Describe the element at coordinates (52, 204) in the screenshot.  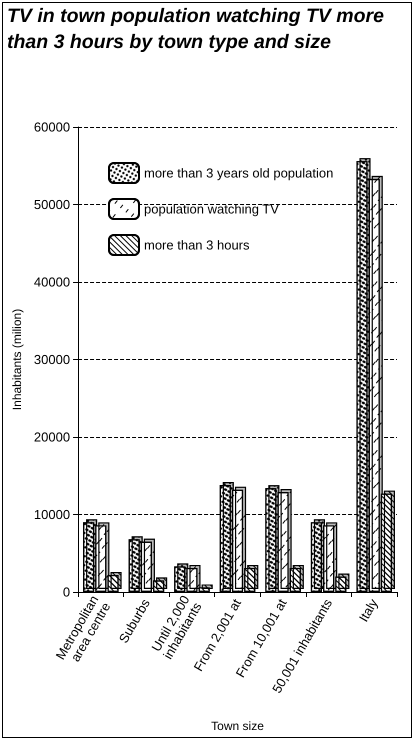
I see `y-tick-label: 50000` at that location.